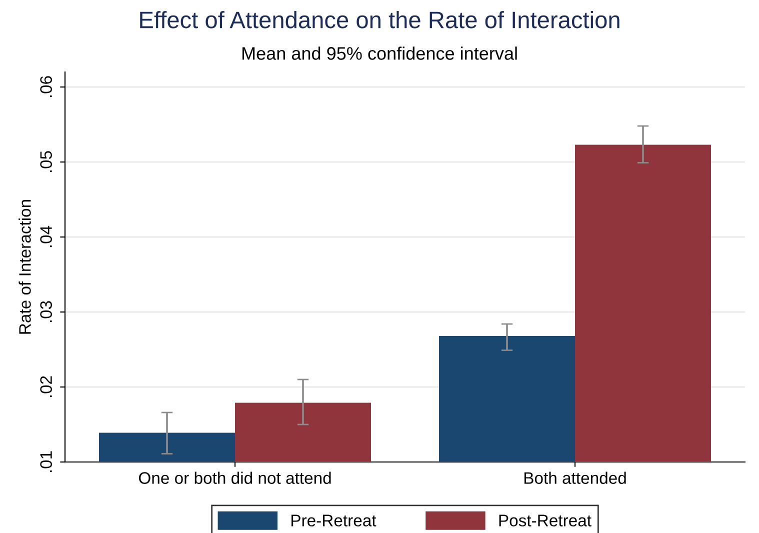 The image size is (759, 533). What do you see at coordinates (379, 53) in the screenshot?
I see `chart-subtitle: Mean and 95% confidence interval` at bounding box center [379, 53].